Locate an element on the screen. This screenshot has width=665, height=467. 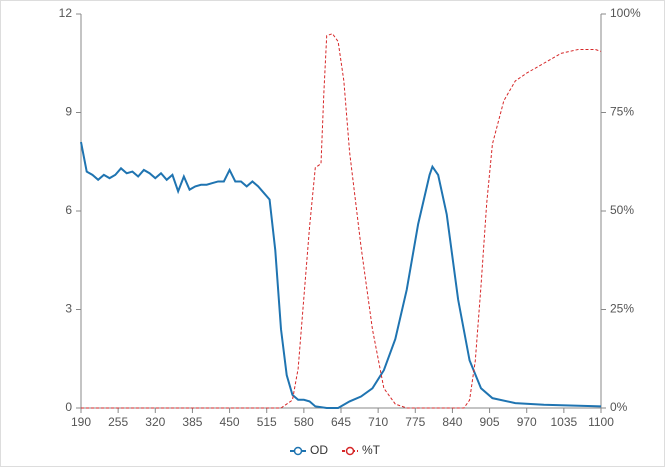
x-tick-label: 385 is located at coordinates (192, 422).